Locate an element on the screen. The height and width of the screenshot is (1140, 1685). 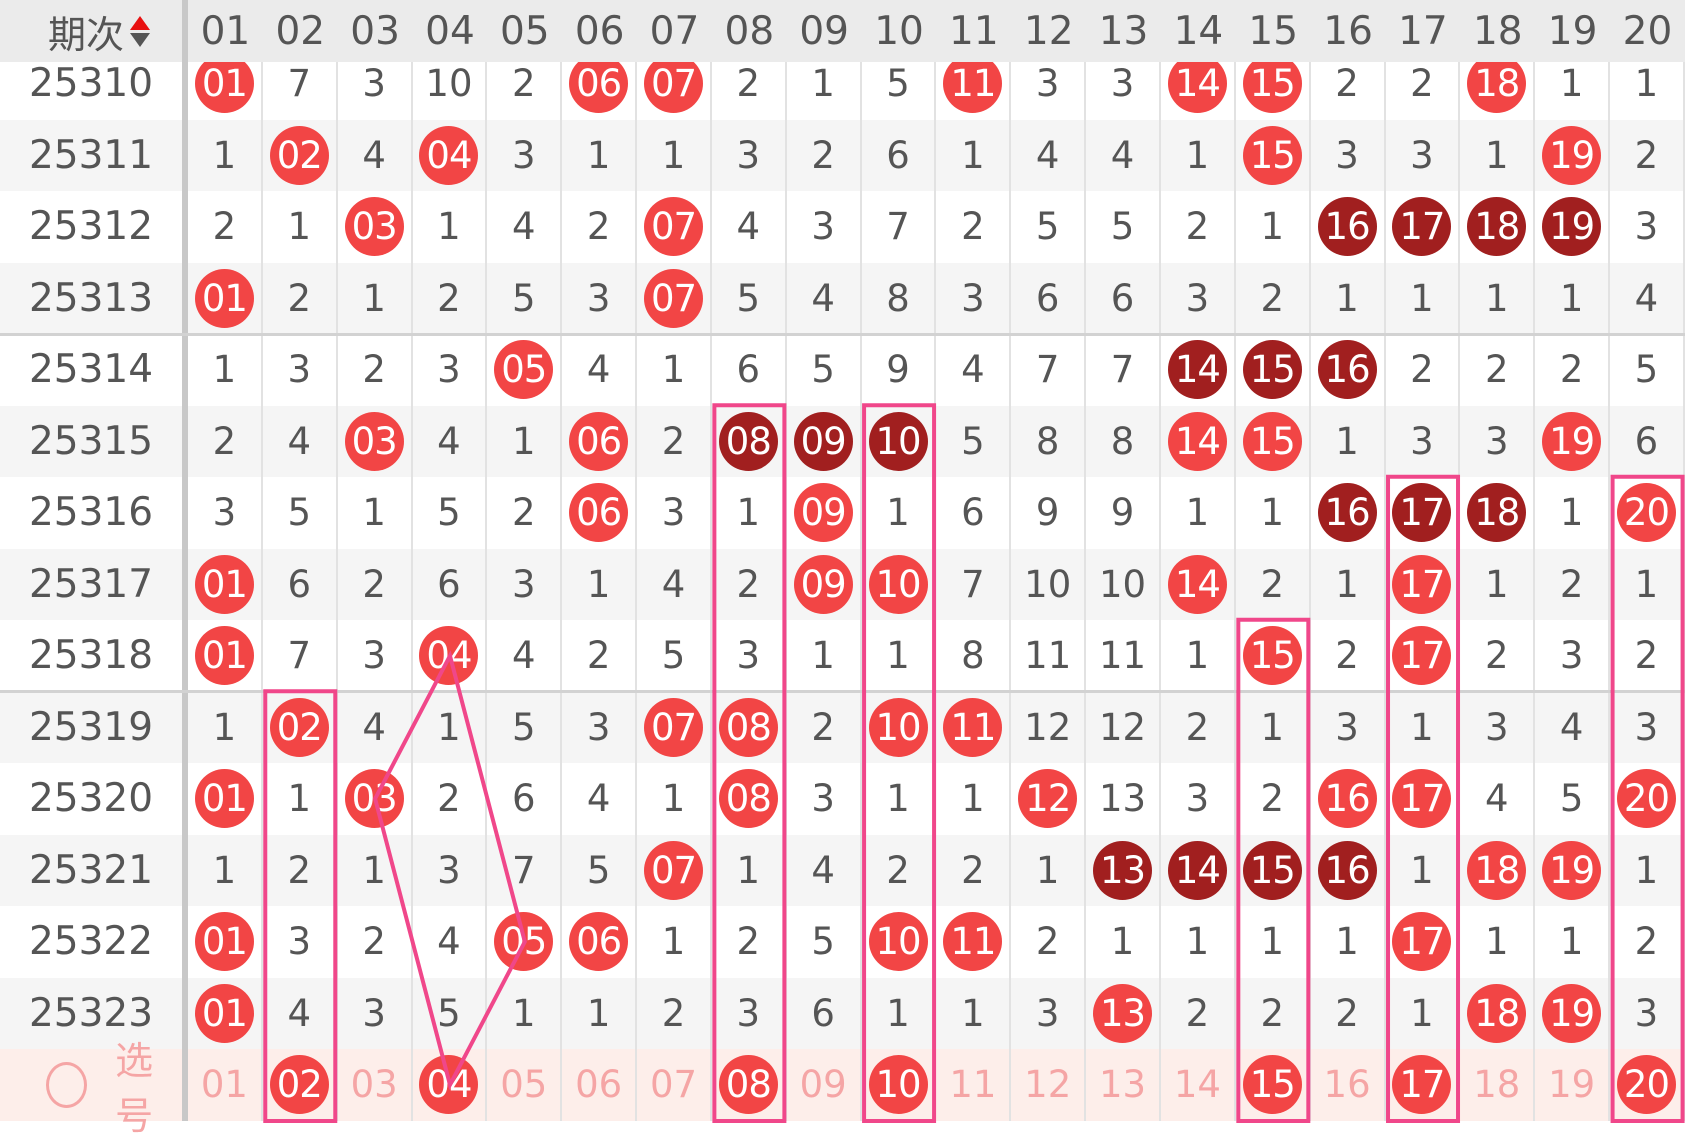
select-number-02: 02 is located at coordinates (300, 1085).